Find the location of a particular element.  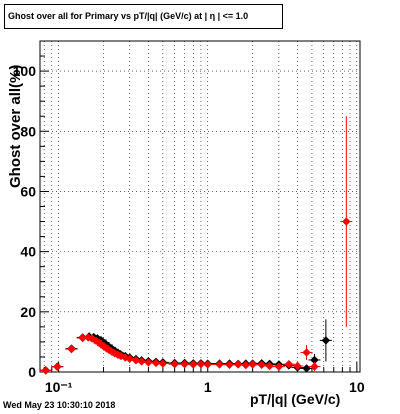

x-axis-label: pT/|q| (GeV/c) is located at coordinates (295, 399).